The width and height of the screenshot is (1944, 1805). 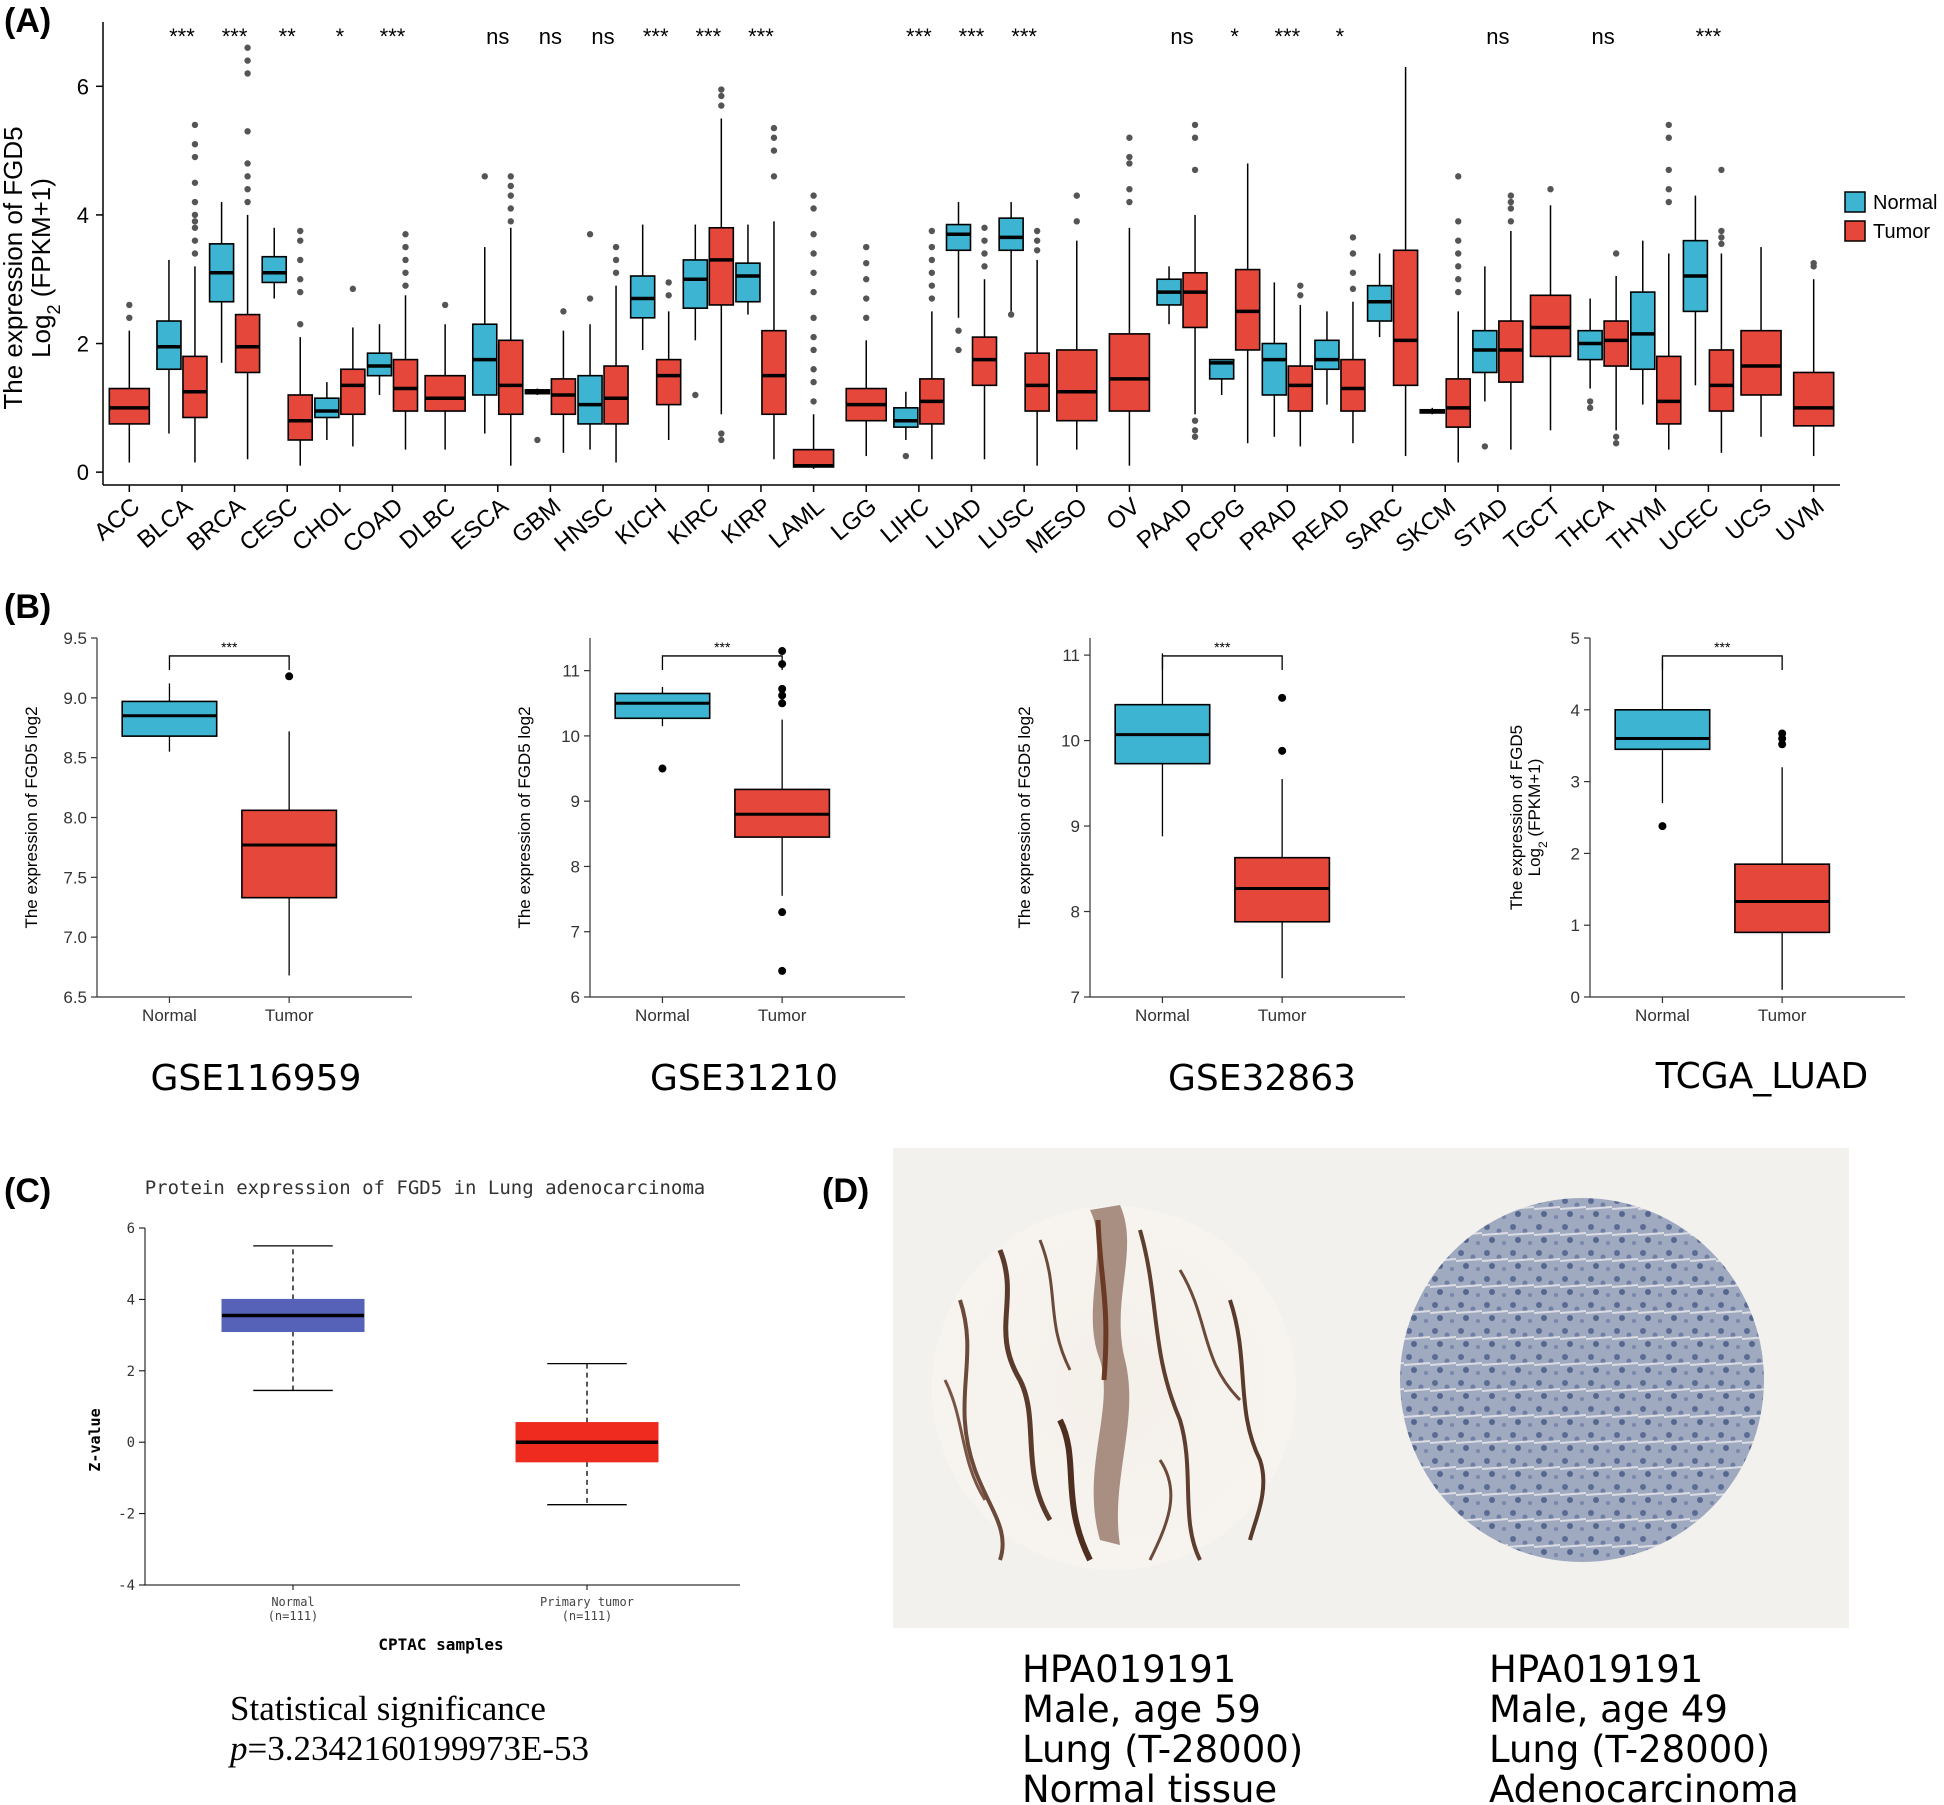 I want to click on gse32863-ylabel: The expression of FGD5 log2, so click(x=1024, y=817).